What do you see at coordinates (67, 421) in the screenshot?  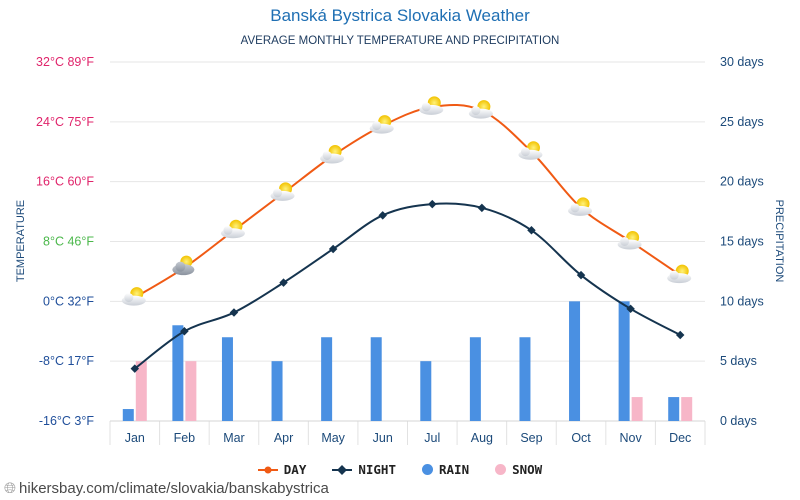 I see `left-tick-label: -16°C 3°F` at bounding box center [67, 421].